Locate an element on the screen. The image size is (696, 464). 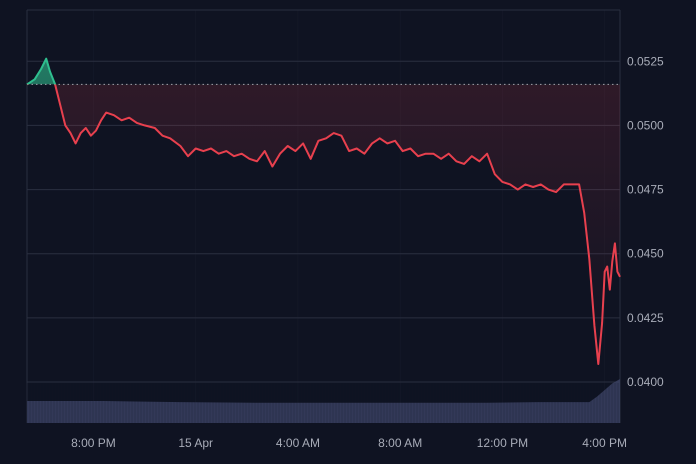
volume-area is located at coordinates (323, 401).